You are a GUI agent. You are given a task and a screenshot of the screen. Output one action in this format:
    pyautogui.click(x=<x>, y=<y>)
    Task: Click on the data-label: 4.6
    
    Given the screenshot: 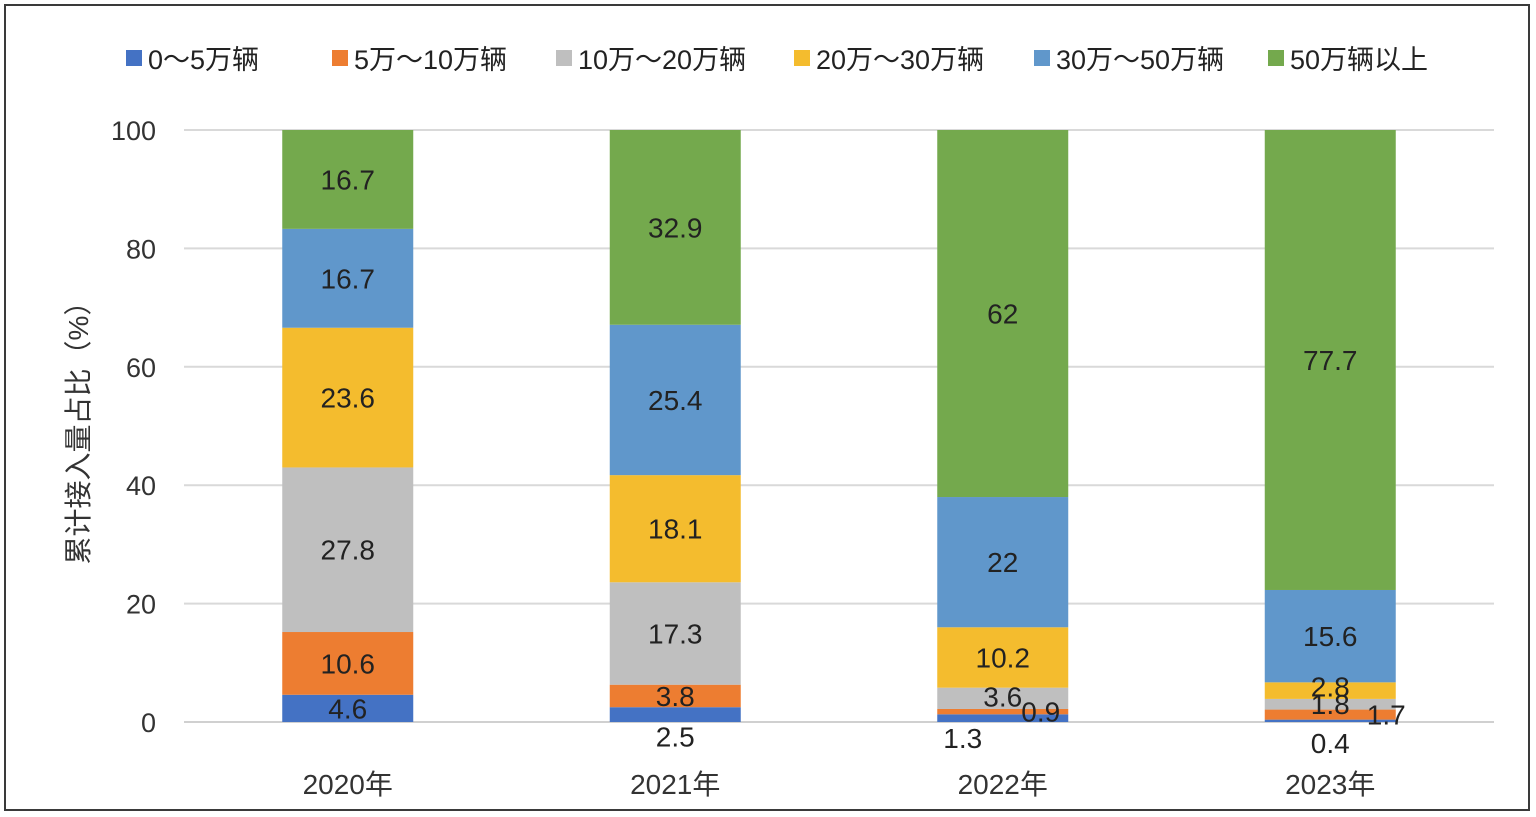 What is the action you would take?
    pyautogui.click(x=347, y=708)
    